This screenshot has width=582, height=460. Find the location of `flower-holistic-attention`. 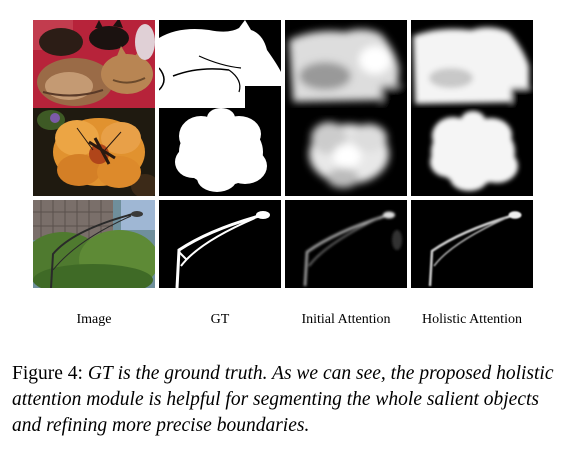

flower-holistic-attention is located at coordinates (472, 152).